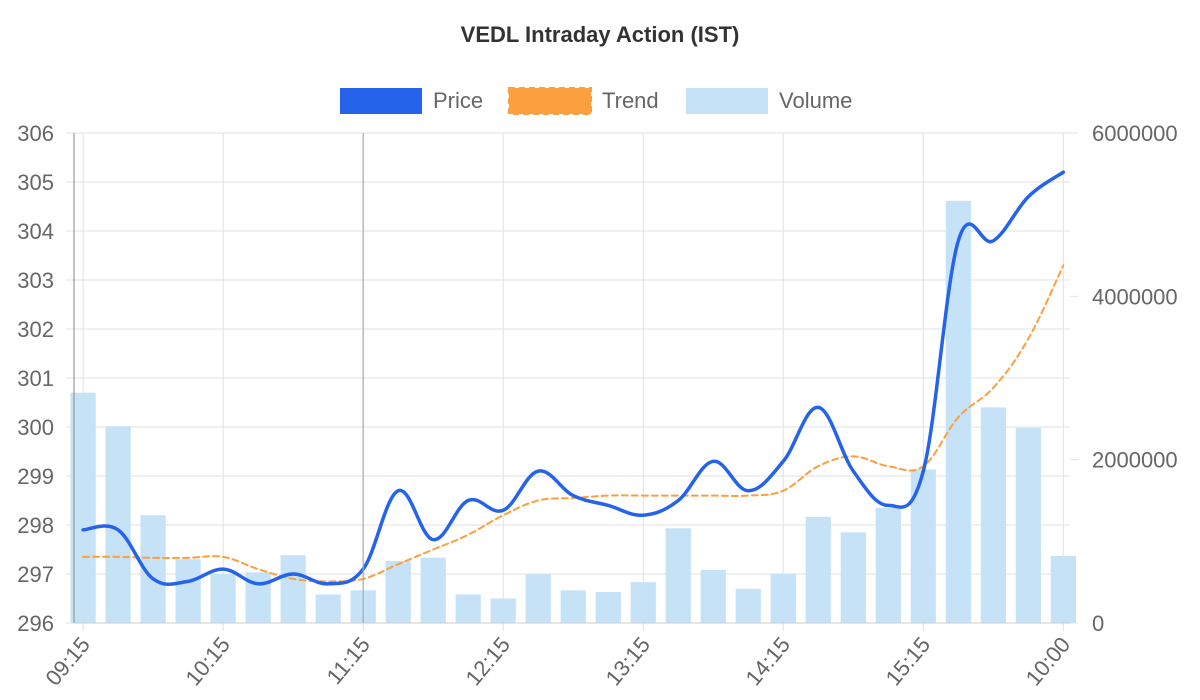  I want to click on y-left-tick-label: 306, so click(35, 133).